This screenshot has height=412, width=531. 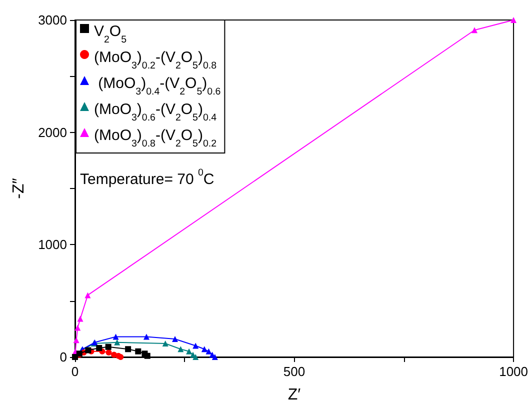 I want to click on y-tick-label: 2000, so click(x=52, y=132).